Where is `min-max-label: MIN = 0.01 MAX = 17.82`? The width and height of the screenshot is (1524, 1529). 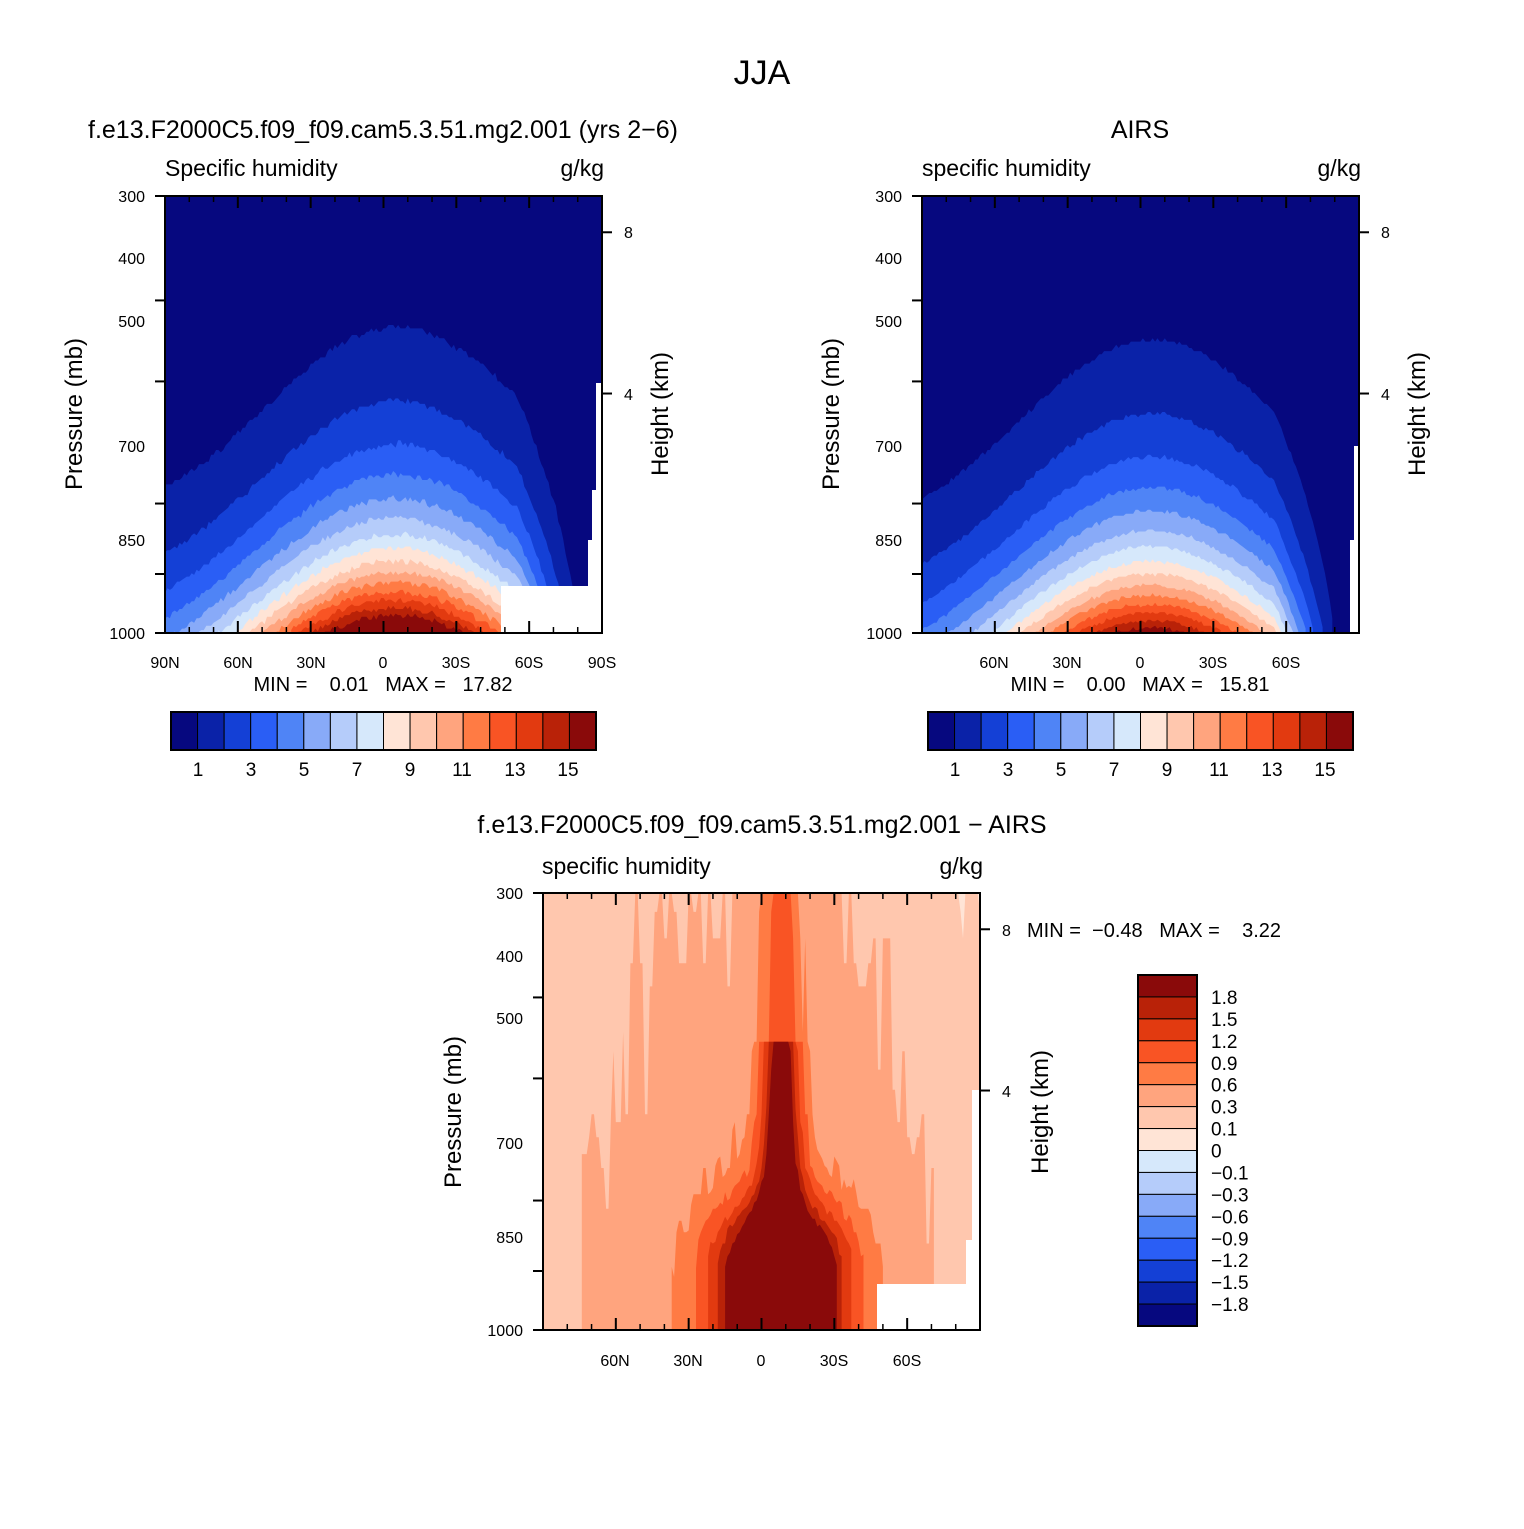
min-max-label: MIN = 0.01 MAX = 17.82 is located at coordinates (382, 685).